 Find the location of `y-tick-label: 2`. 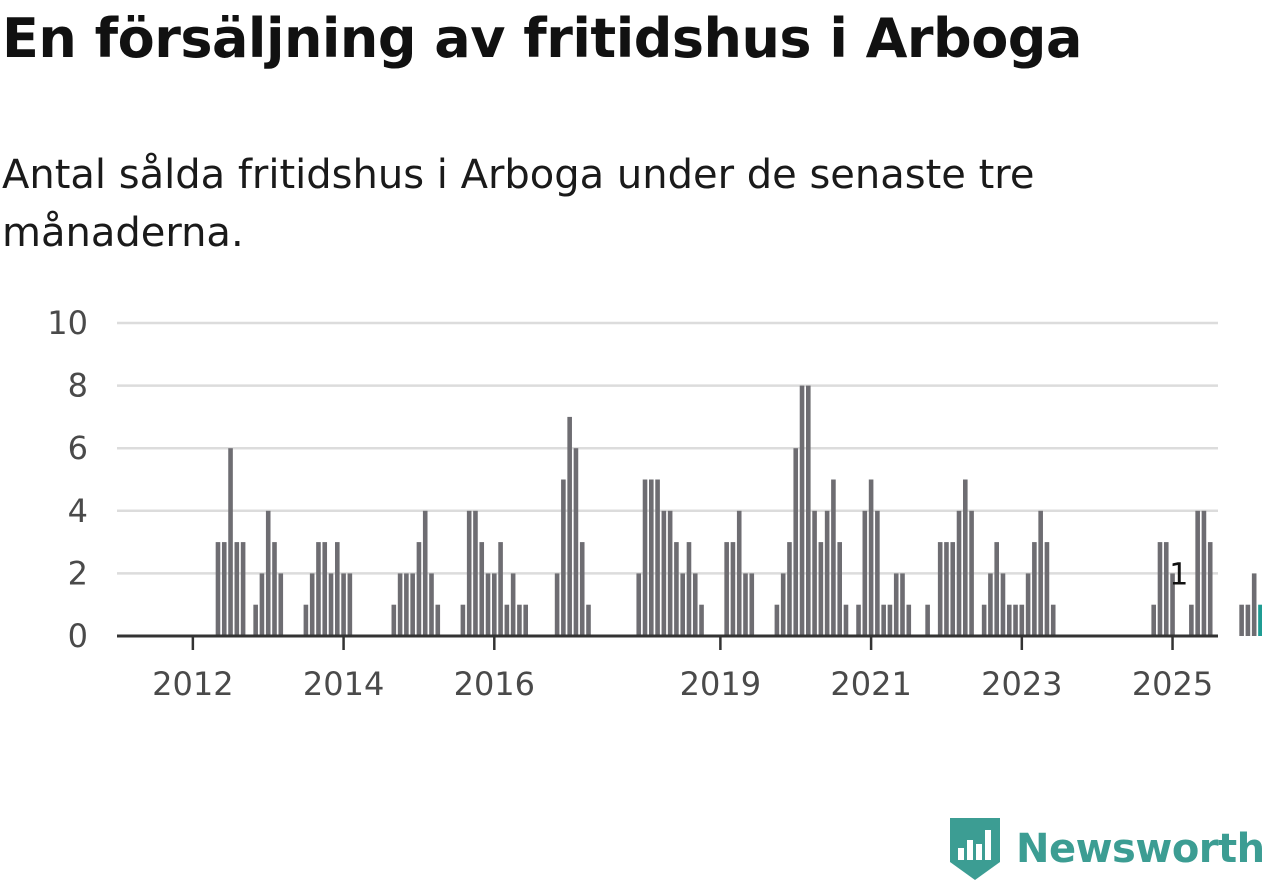

y-tick-label: 2 is located at coordinates (78, 573).